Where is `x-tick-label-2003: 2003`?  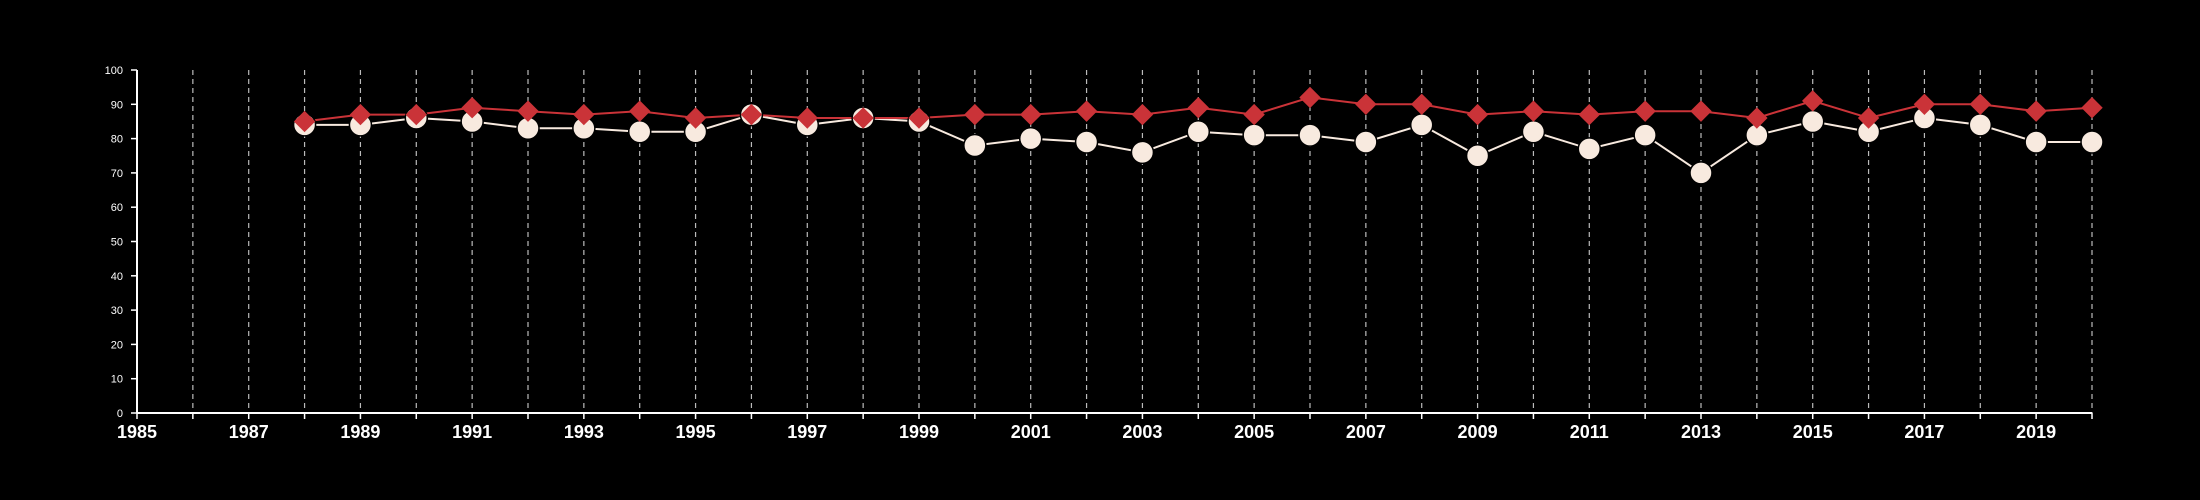 x-tick-label-2003: 2003 is located at coordinates (1142, 432).